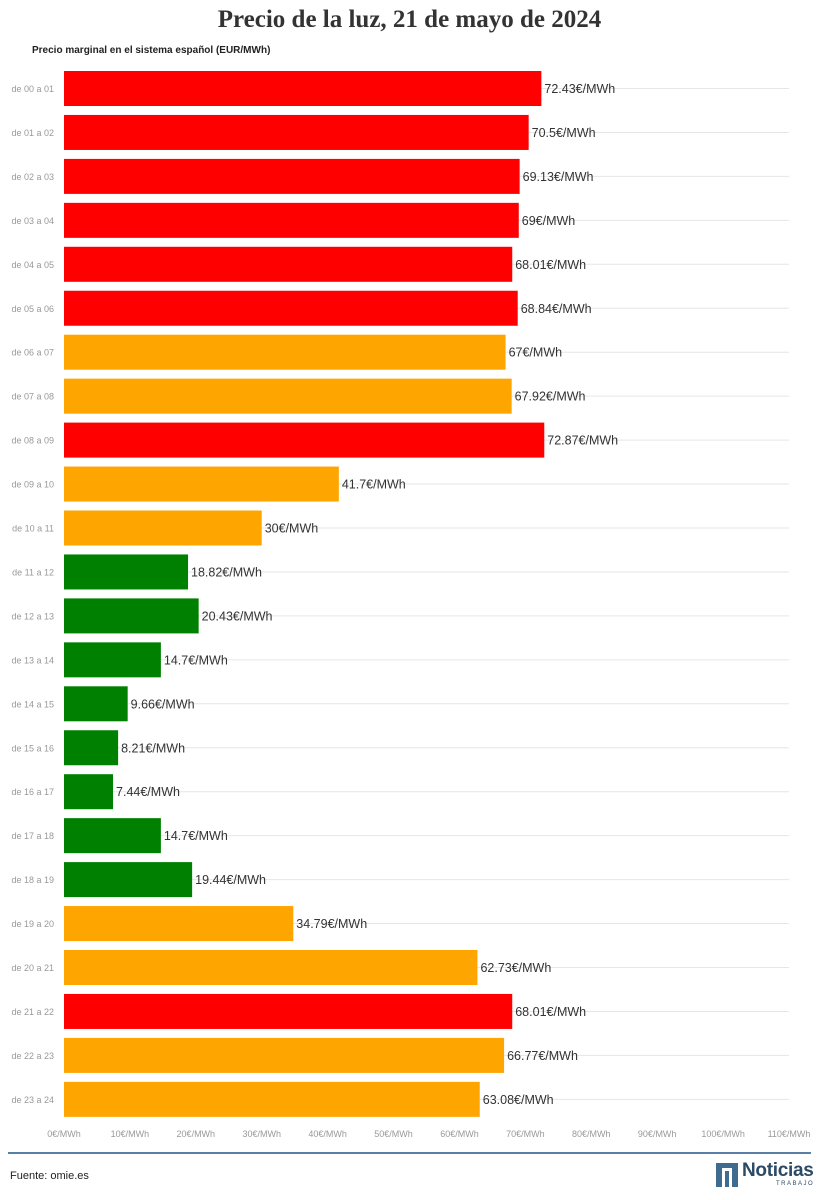  I want to click on category-label: de 01 a 02, so click(32, 133).